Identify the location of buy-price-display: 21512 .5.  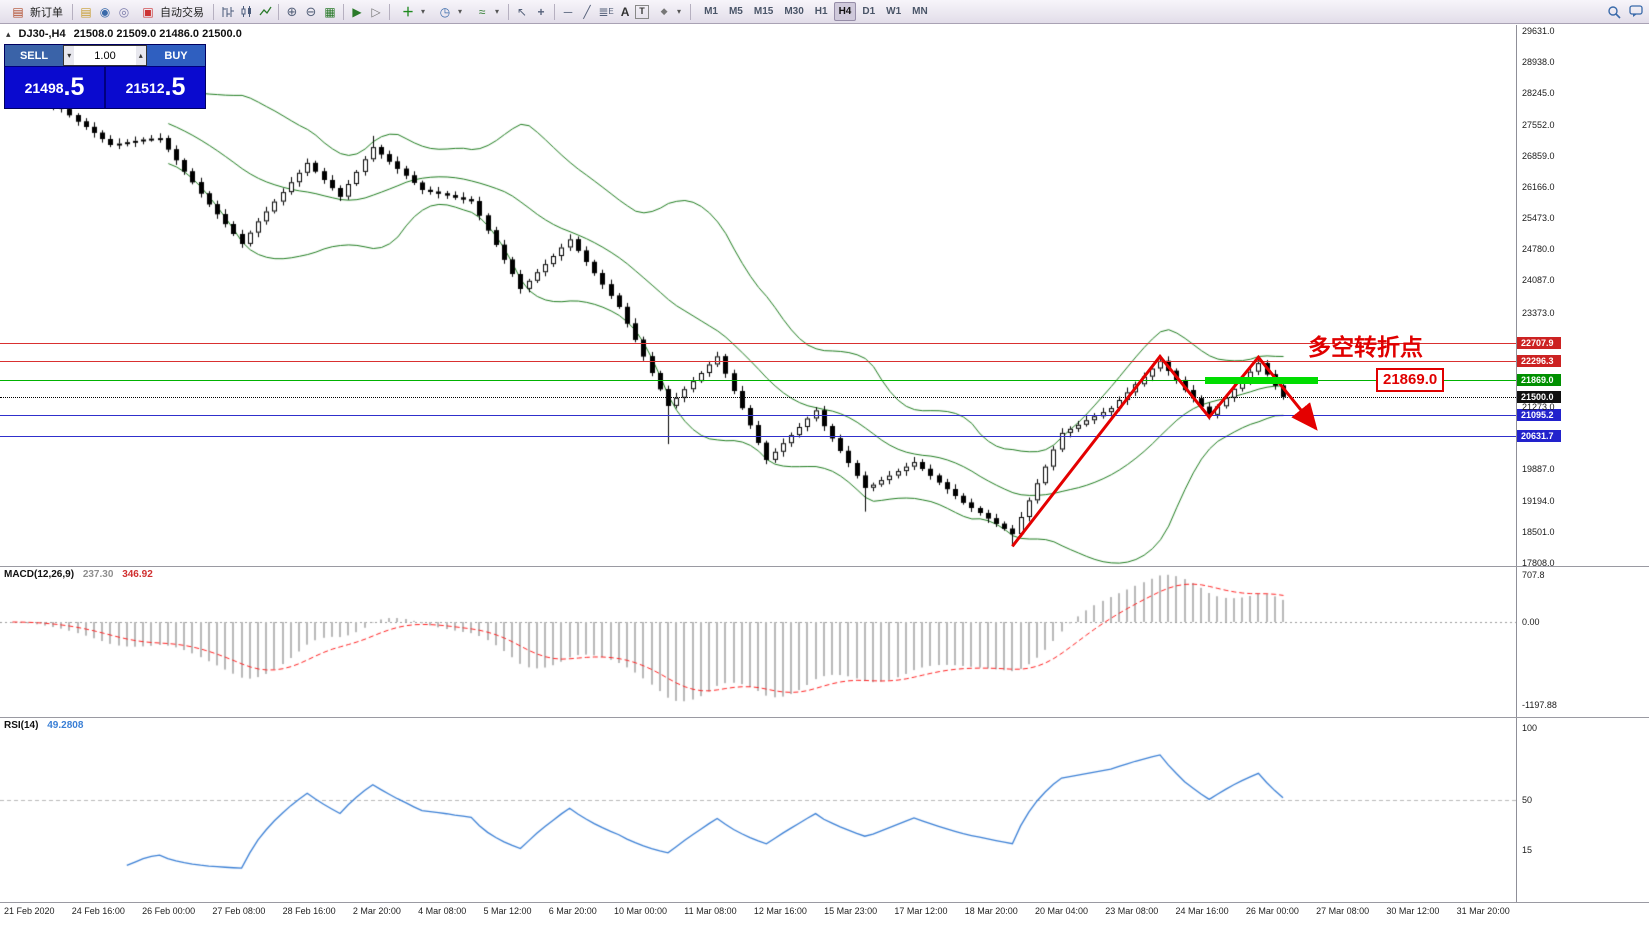
(155, 87).